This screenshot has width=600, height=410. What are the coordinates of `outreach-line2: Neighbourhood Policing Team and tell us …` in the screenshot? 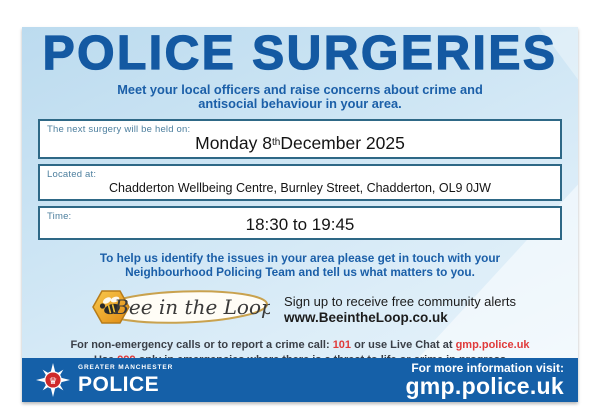 It's located at (300, 271).